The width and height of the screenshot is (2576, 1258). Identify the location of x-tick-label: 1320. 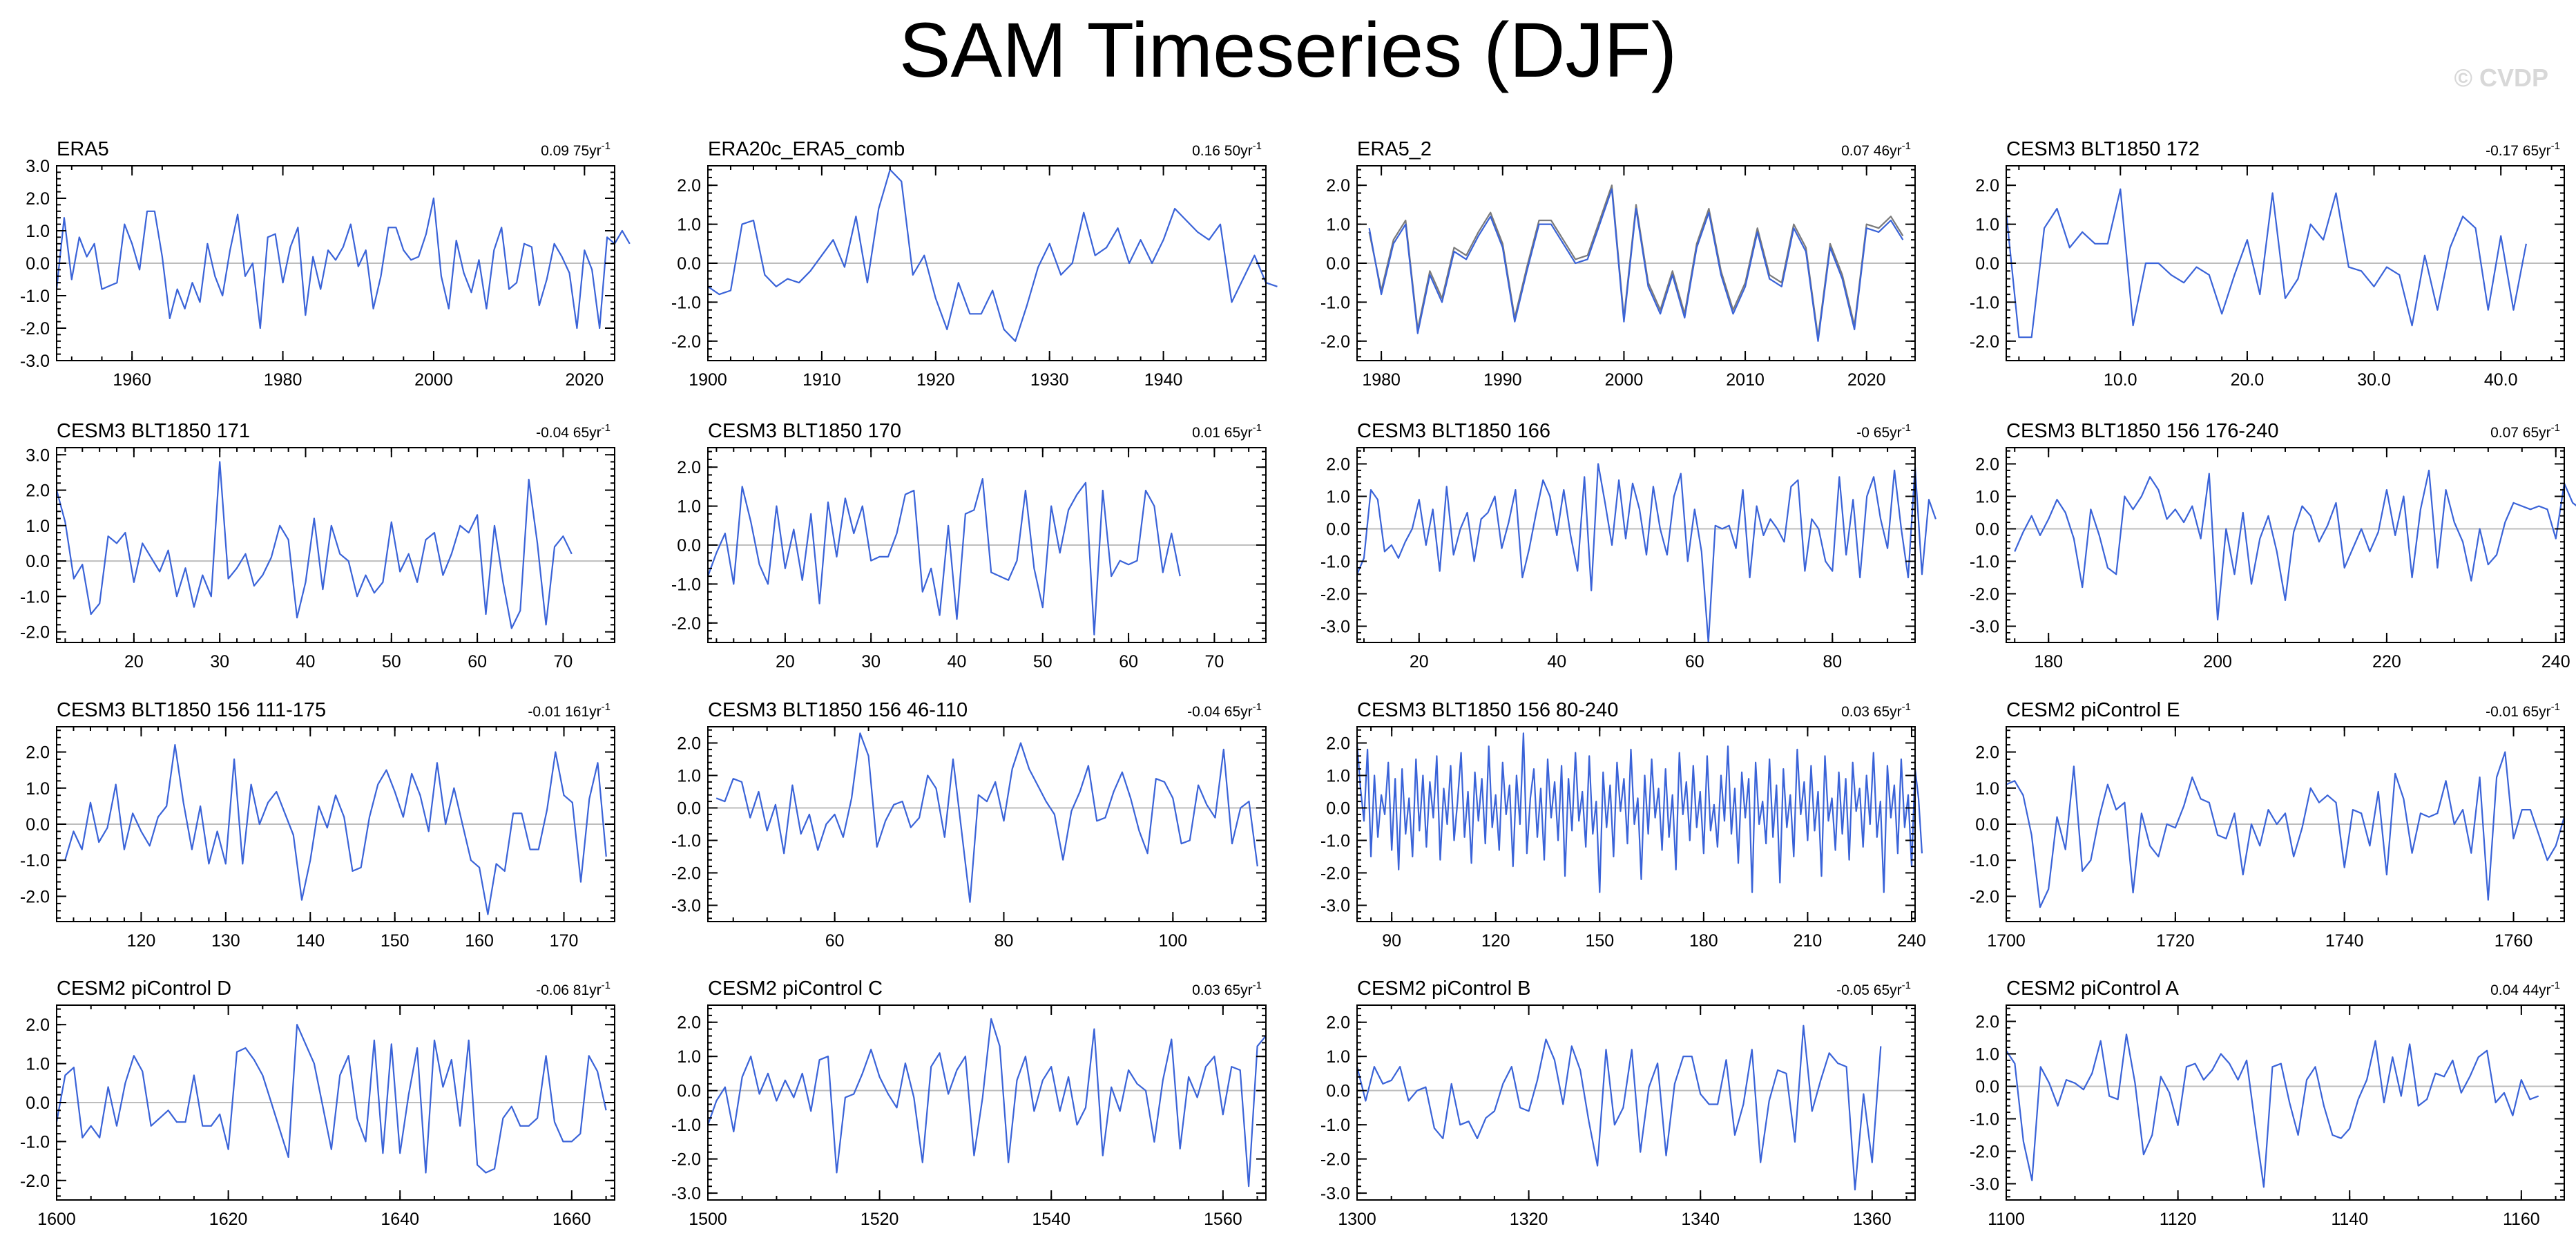
(1529, 1220).